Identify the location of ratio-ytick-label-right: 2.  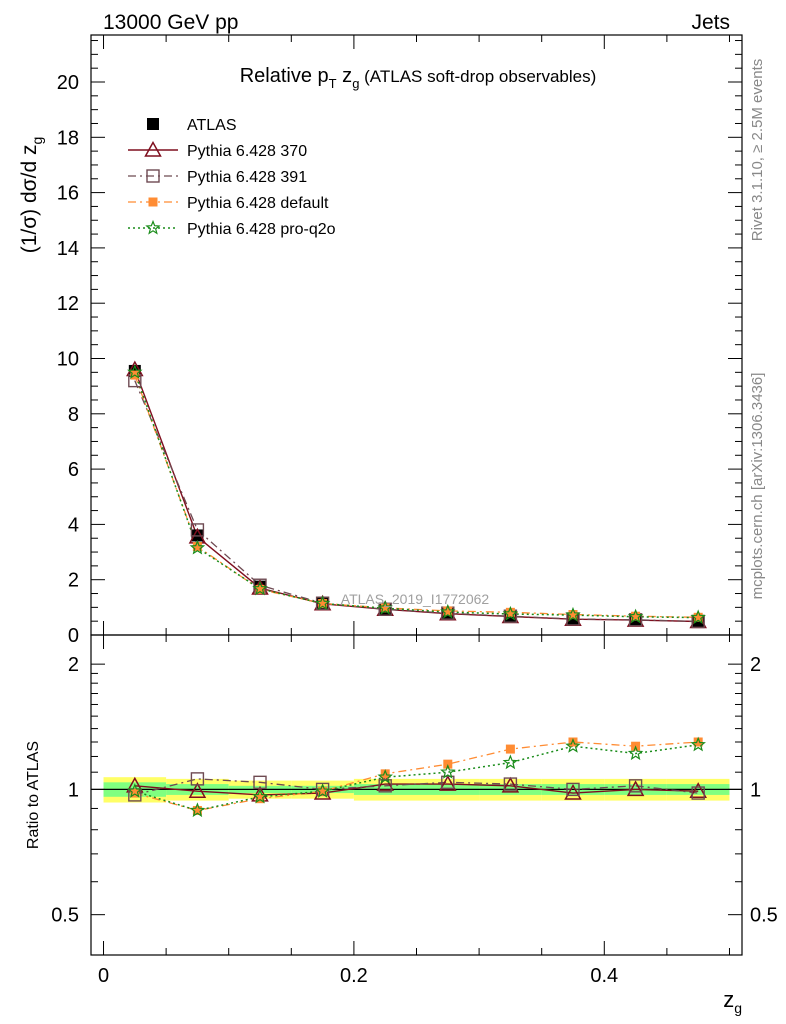
(755, 665).